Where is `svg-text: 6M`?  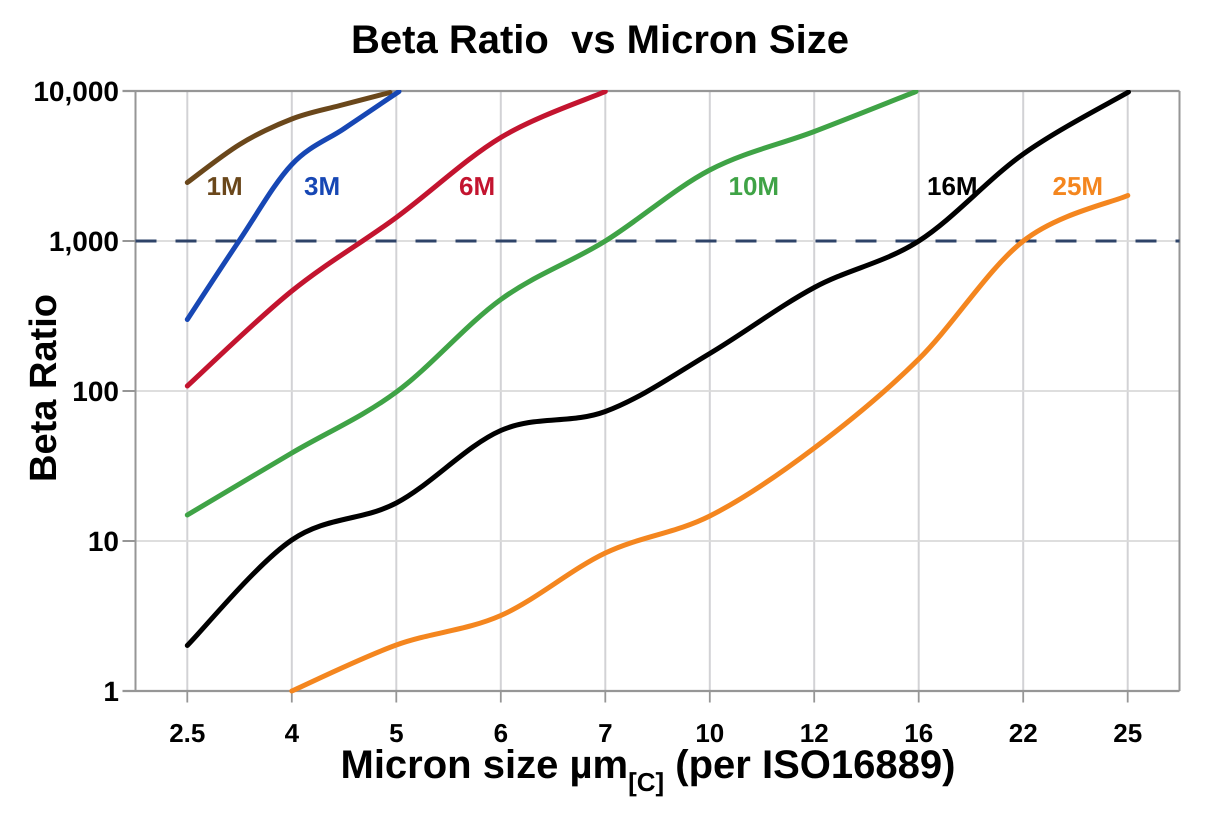 svg-text: 6M is located at coordinates (477, 186).